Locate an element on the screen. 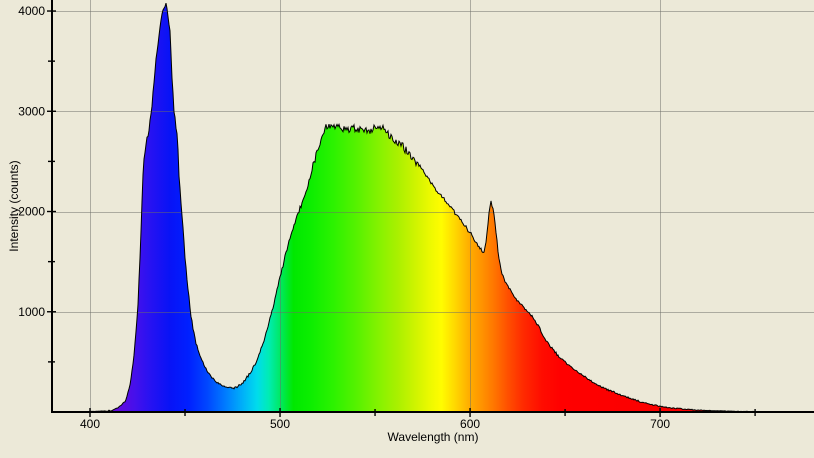 The image size is (814, 458). y-tick-label: 3000 is located at coordinates (31, 111).